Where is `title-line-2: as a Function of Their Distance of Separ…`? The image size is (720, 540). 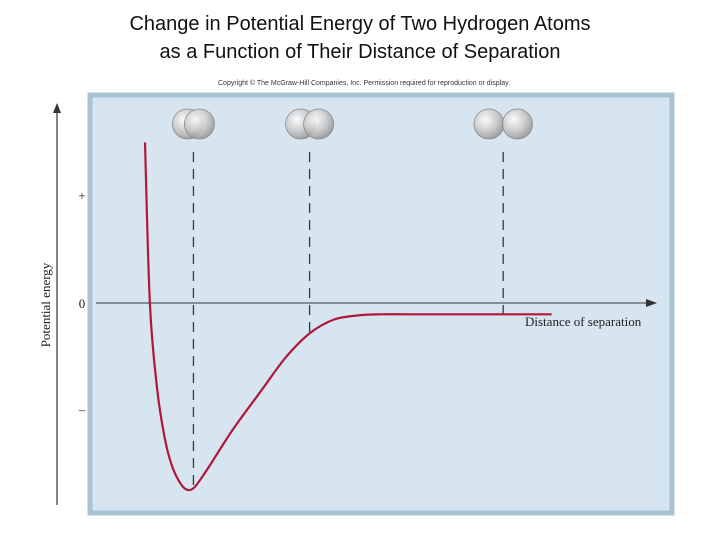 title-line-2: as a Function of Their Distance of Separ… is located at coordinates (360, 52).